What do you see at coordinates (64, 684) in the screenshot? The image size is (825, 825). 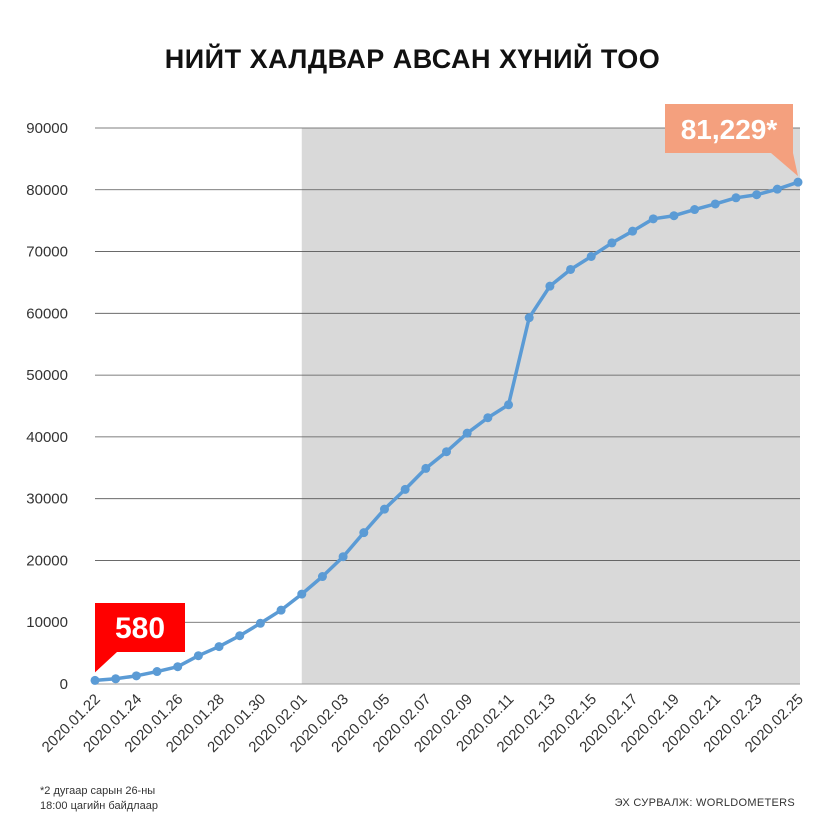 I see `y-tick-label: 0` at bounding box center [64, 684].